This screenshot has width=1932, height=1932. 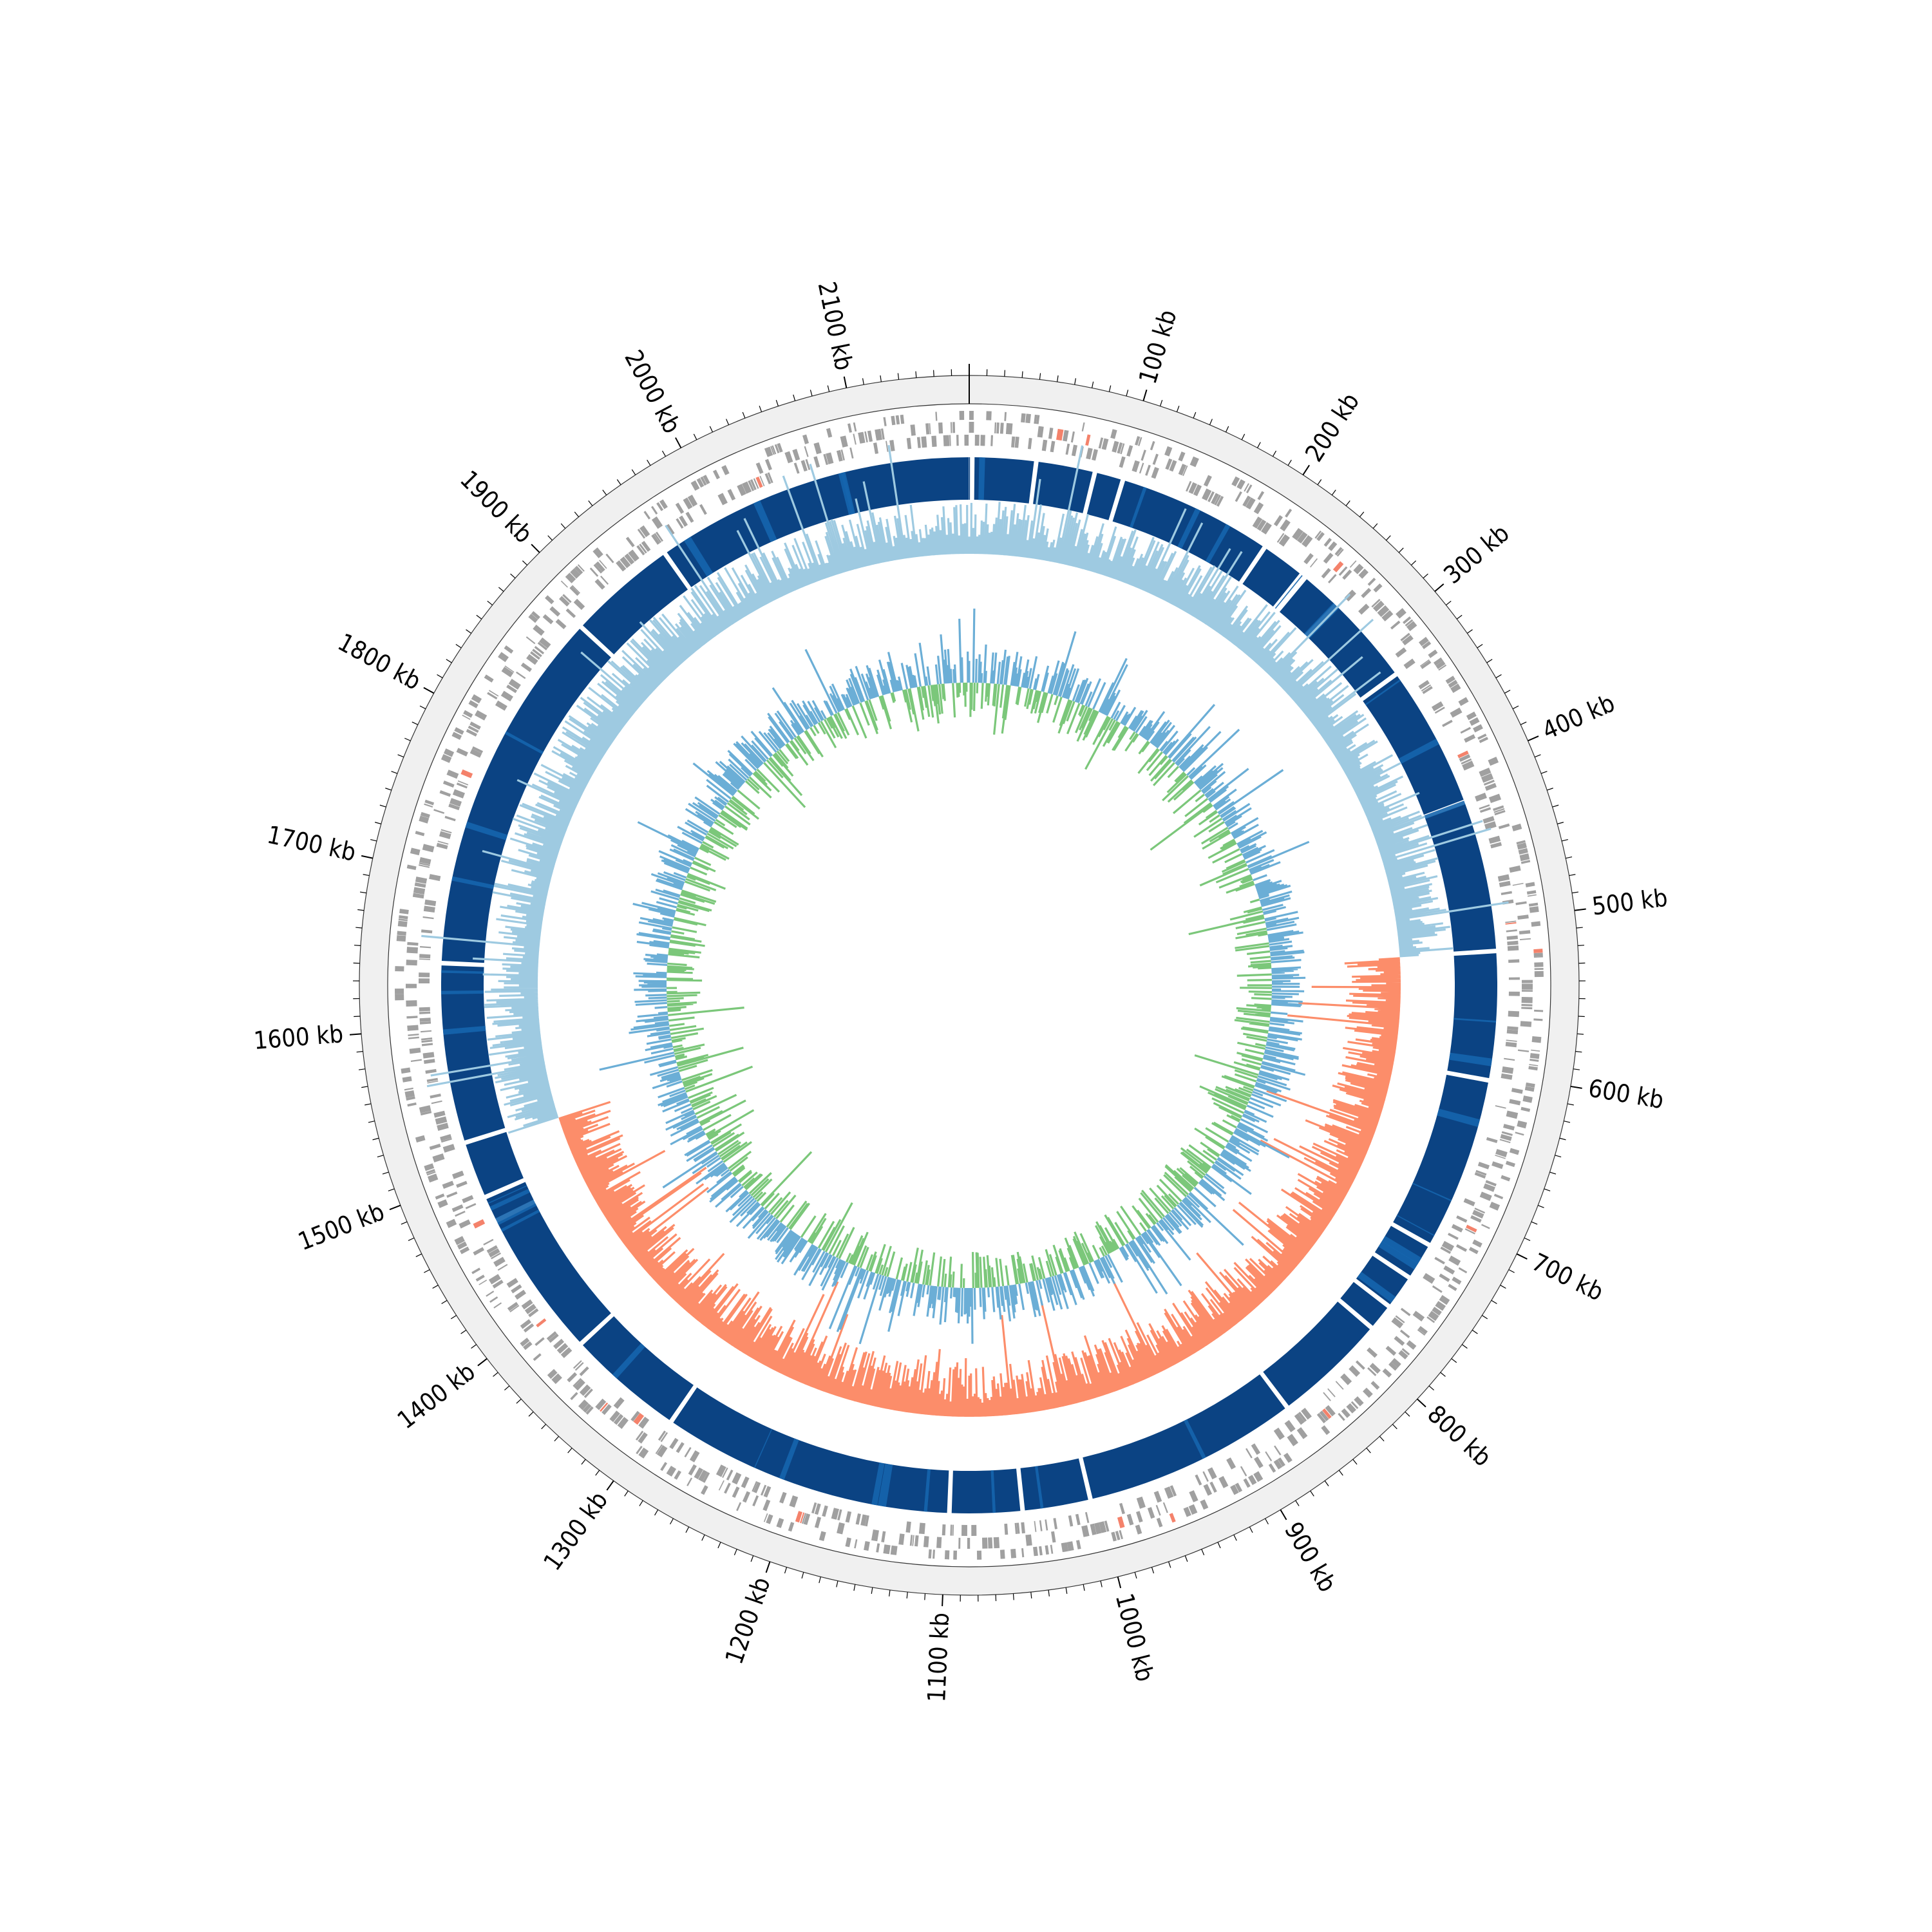 I want to click on gc-content-negative-spikes, so click(x=979, y=1187).